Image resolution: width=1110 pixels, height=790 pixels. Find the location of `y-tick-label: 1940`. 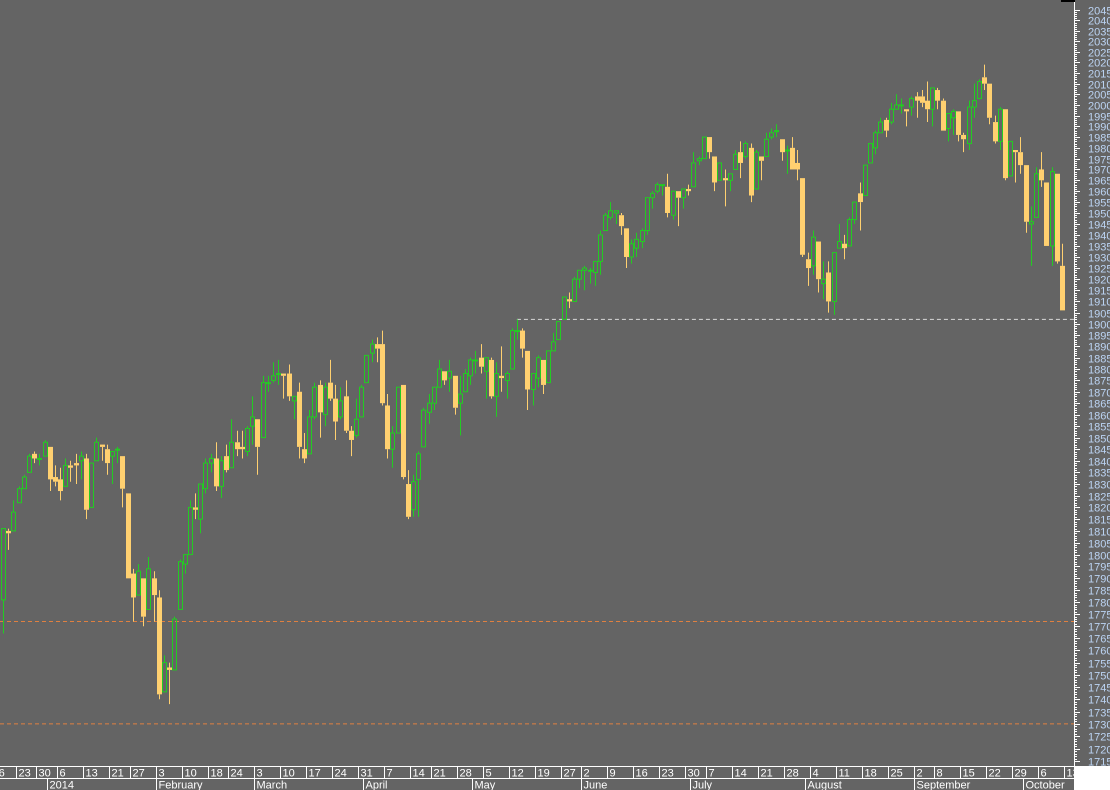

y-tick-label: 1940 is located at coordinates (1099, 237).